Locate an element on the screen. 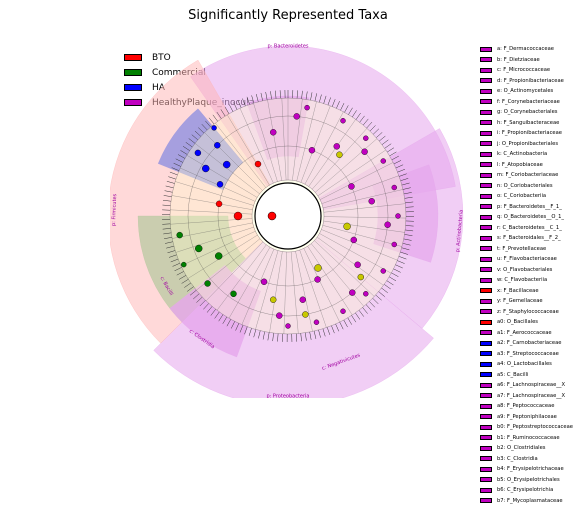 This screenshot has height=506, width=576. clade-label: p: Bacteroidetes is located at coordinates (287, 47).